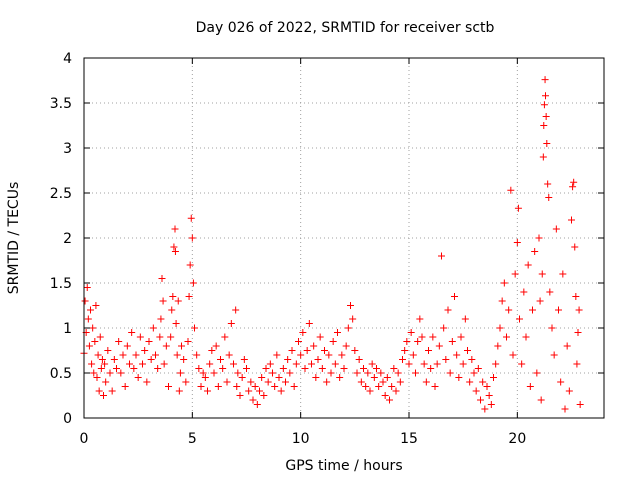 The height and width of the screenshot is (480, 640). I want to click on y-tick-label: 1, so click(67, 329).